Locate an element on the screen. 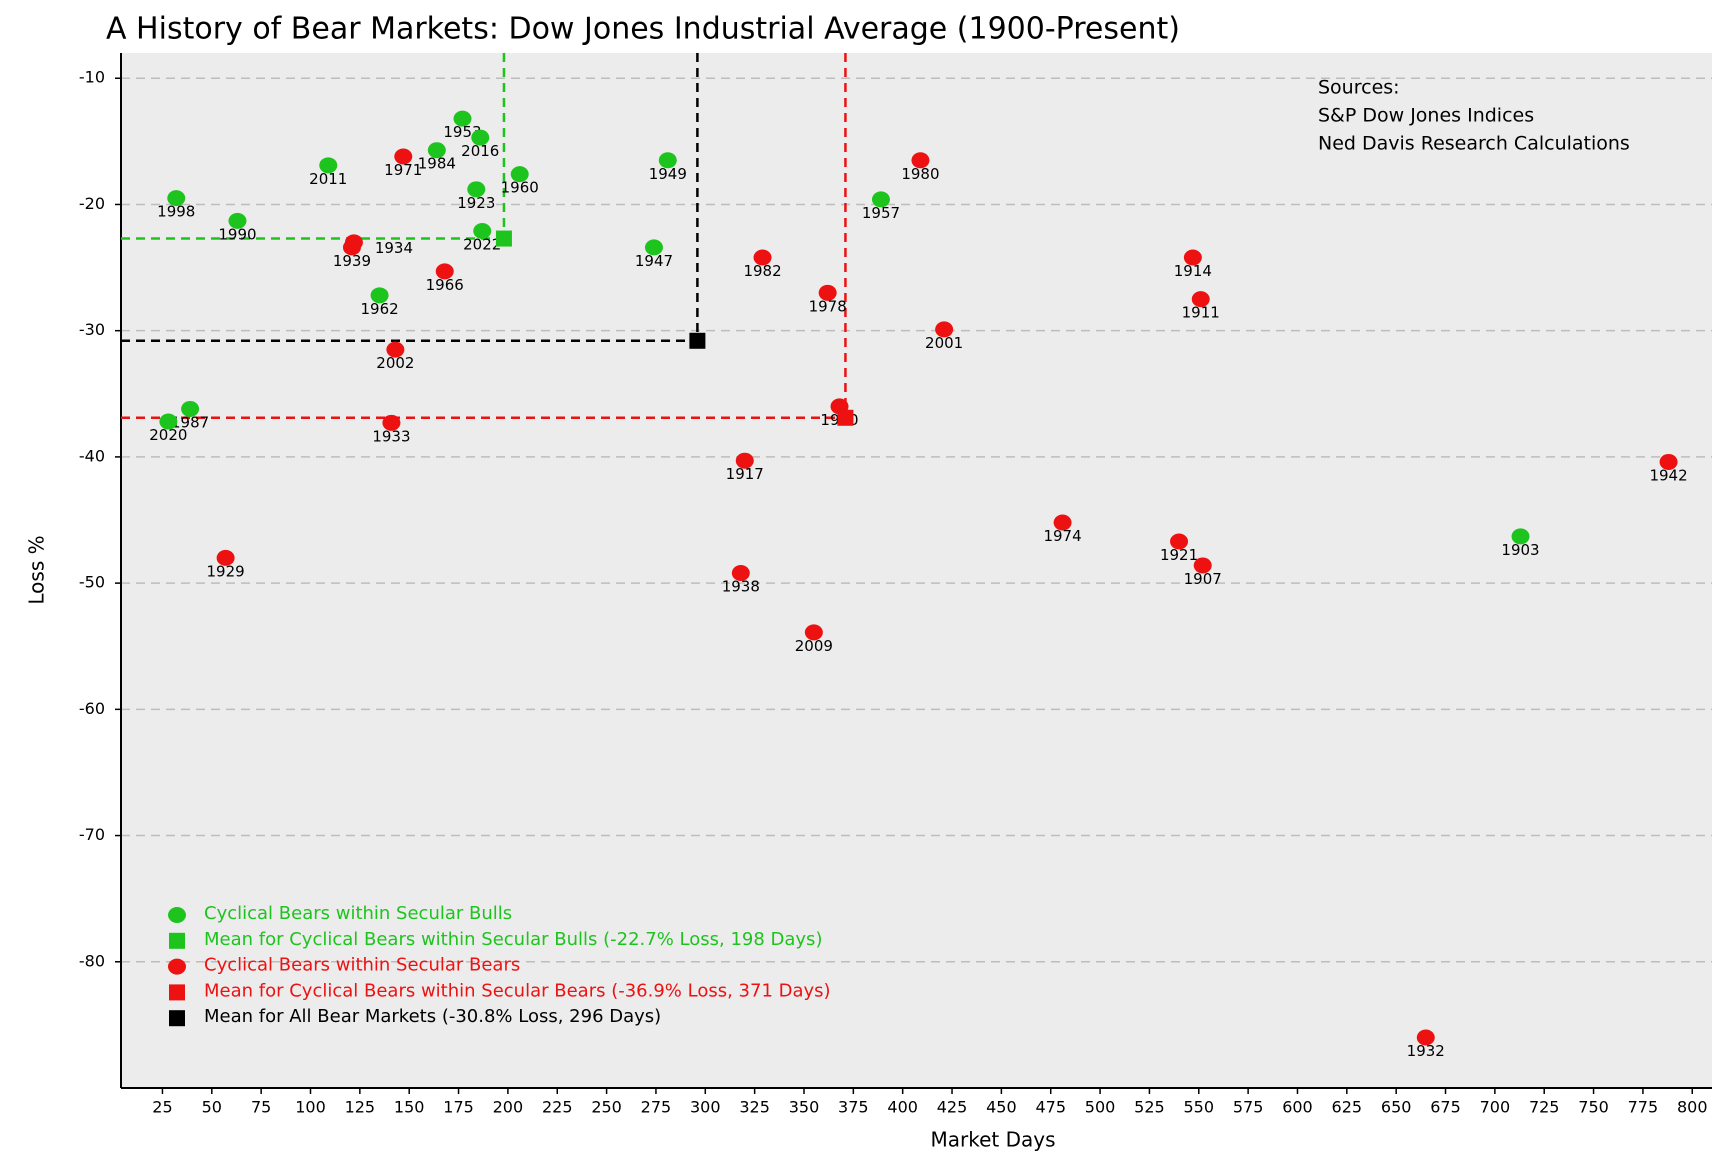 Image resolution: width=1719 pixels, height=1156 pixels. x-tick-label: 125 is located at coordinates (360, 1107).